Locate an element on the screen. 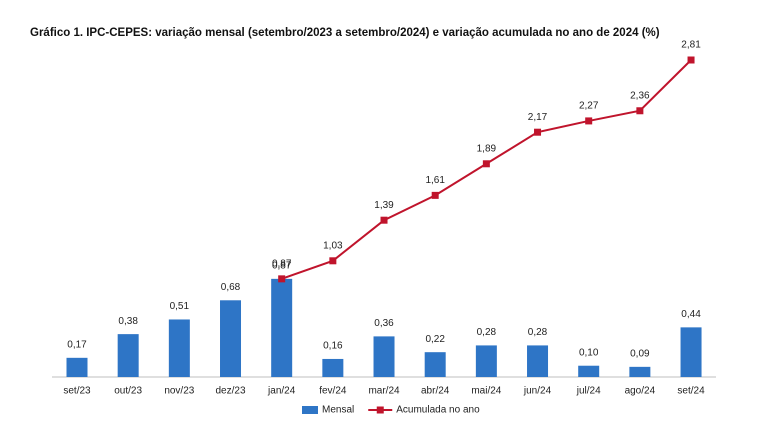 The height and width of the screenshot is (427, 758). bar-value-label: 0,44 is located at coordinates (691, 314).